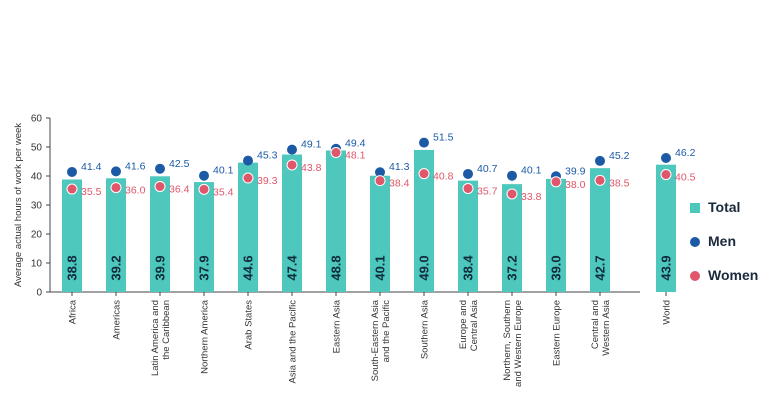  Describe the element at coordinates (619, 156) in the screenshot. I see `men-value-label: 45.2` at that location.